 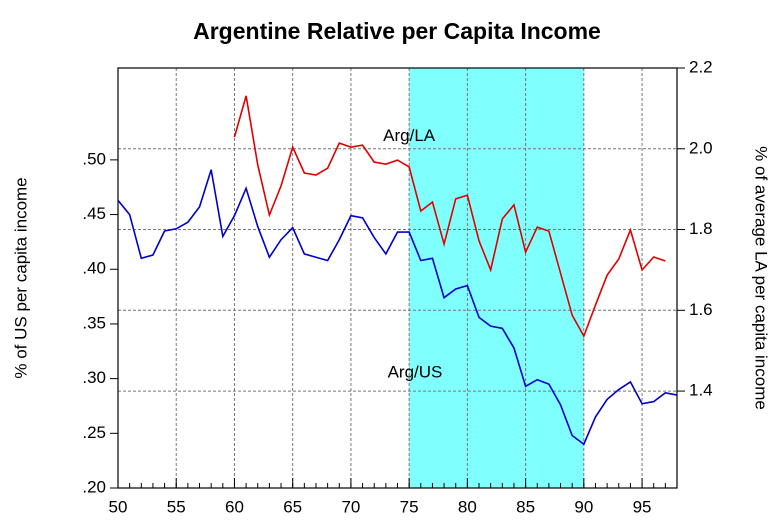 What do you see at coordinates (94, 322) in the screenshot?
I see `y-tick-label: .35` at bounding box center [94, 322].